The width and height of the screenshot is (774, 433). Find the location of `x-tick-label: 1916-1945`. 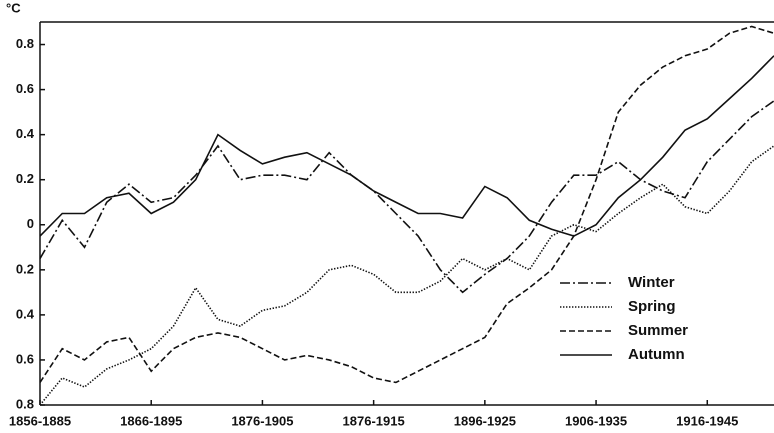

x-tick-label: 1916-1945 is located at coordinates (707, 420).